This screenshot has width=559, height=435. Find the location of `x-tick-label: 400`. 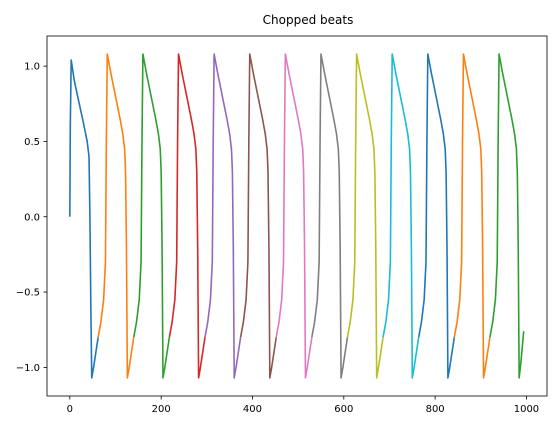

x-tick-label: 400 is located at coordinates (252, 409).